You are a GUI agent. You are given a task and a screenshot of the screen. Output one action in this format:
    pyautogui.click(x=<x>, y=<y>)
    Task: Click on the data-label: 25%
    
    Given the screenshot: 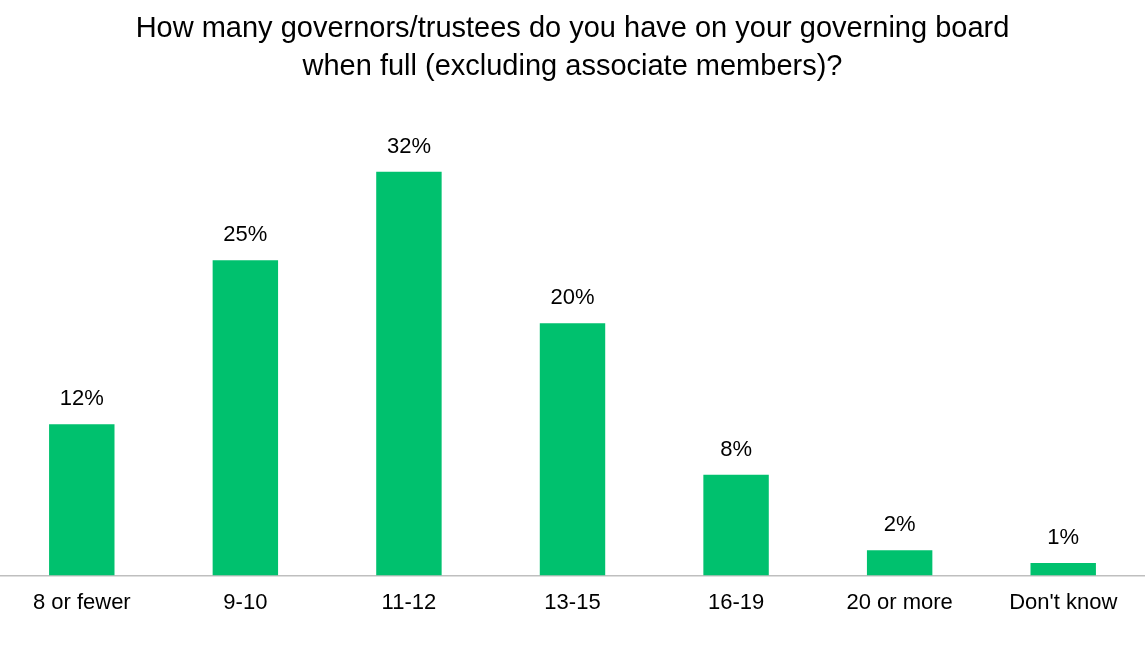 What is the action you would take?
    pyautogui.click(x=245, y=234)
    